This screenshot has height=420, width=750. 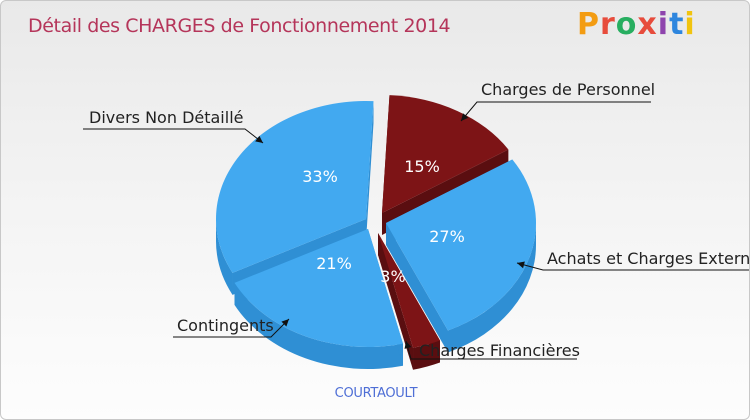 What do you see at coordinates (334, 263) in the screenshot?
I see `slice-percent-label: 21%` at bounding box center [334, 263].